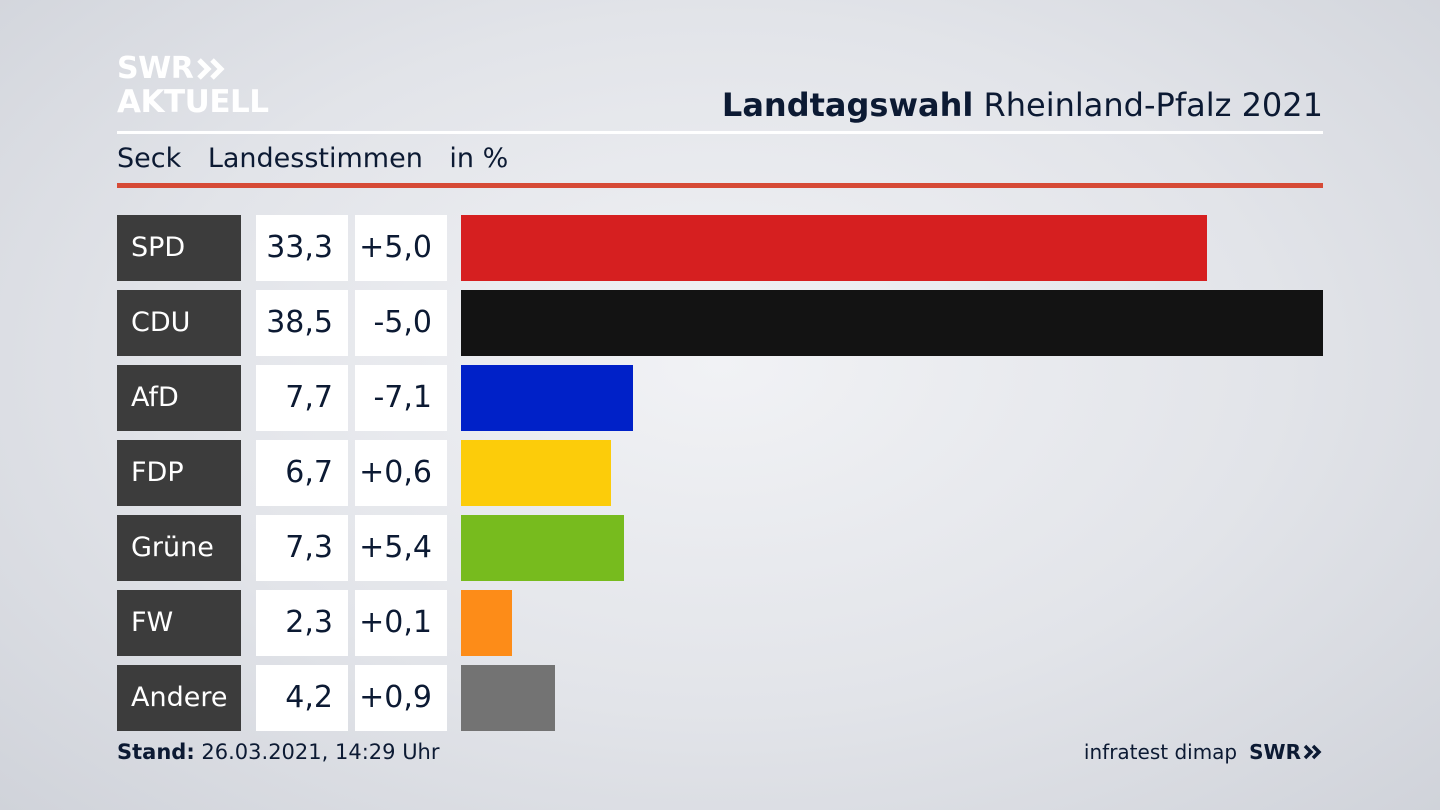 The image size is (1440, 810). I want to click on bar-grüne, so click(542, 548).